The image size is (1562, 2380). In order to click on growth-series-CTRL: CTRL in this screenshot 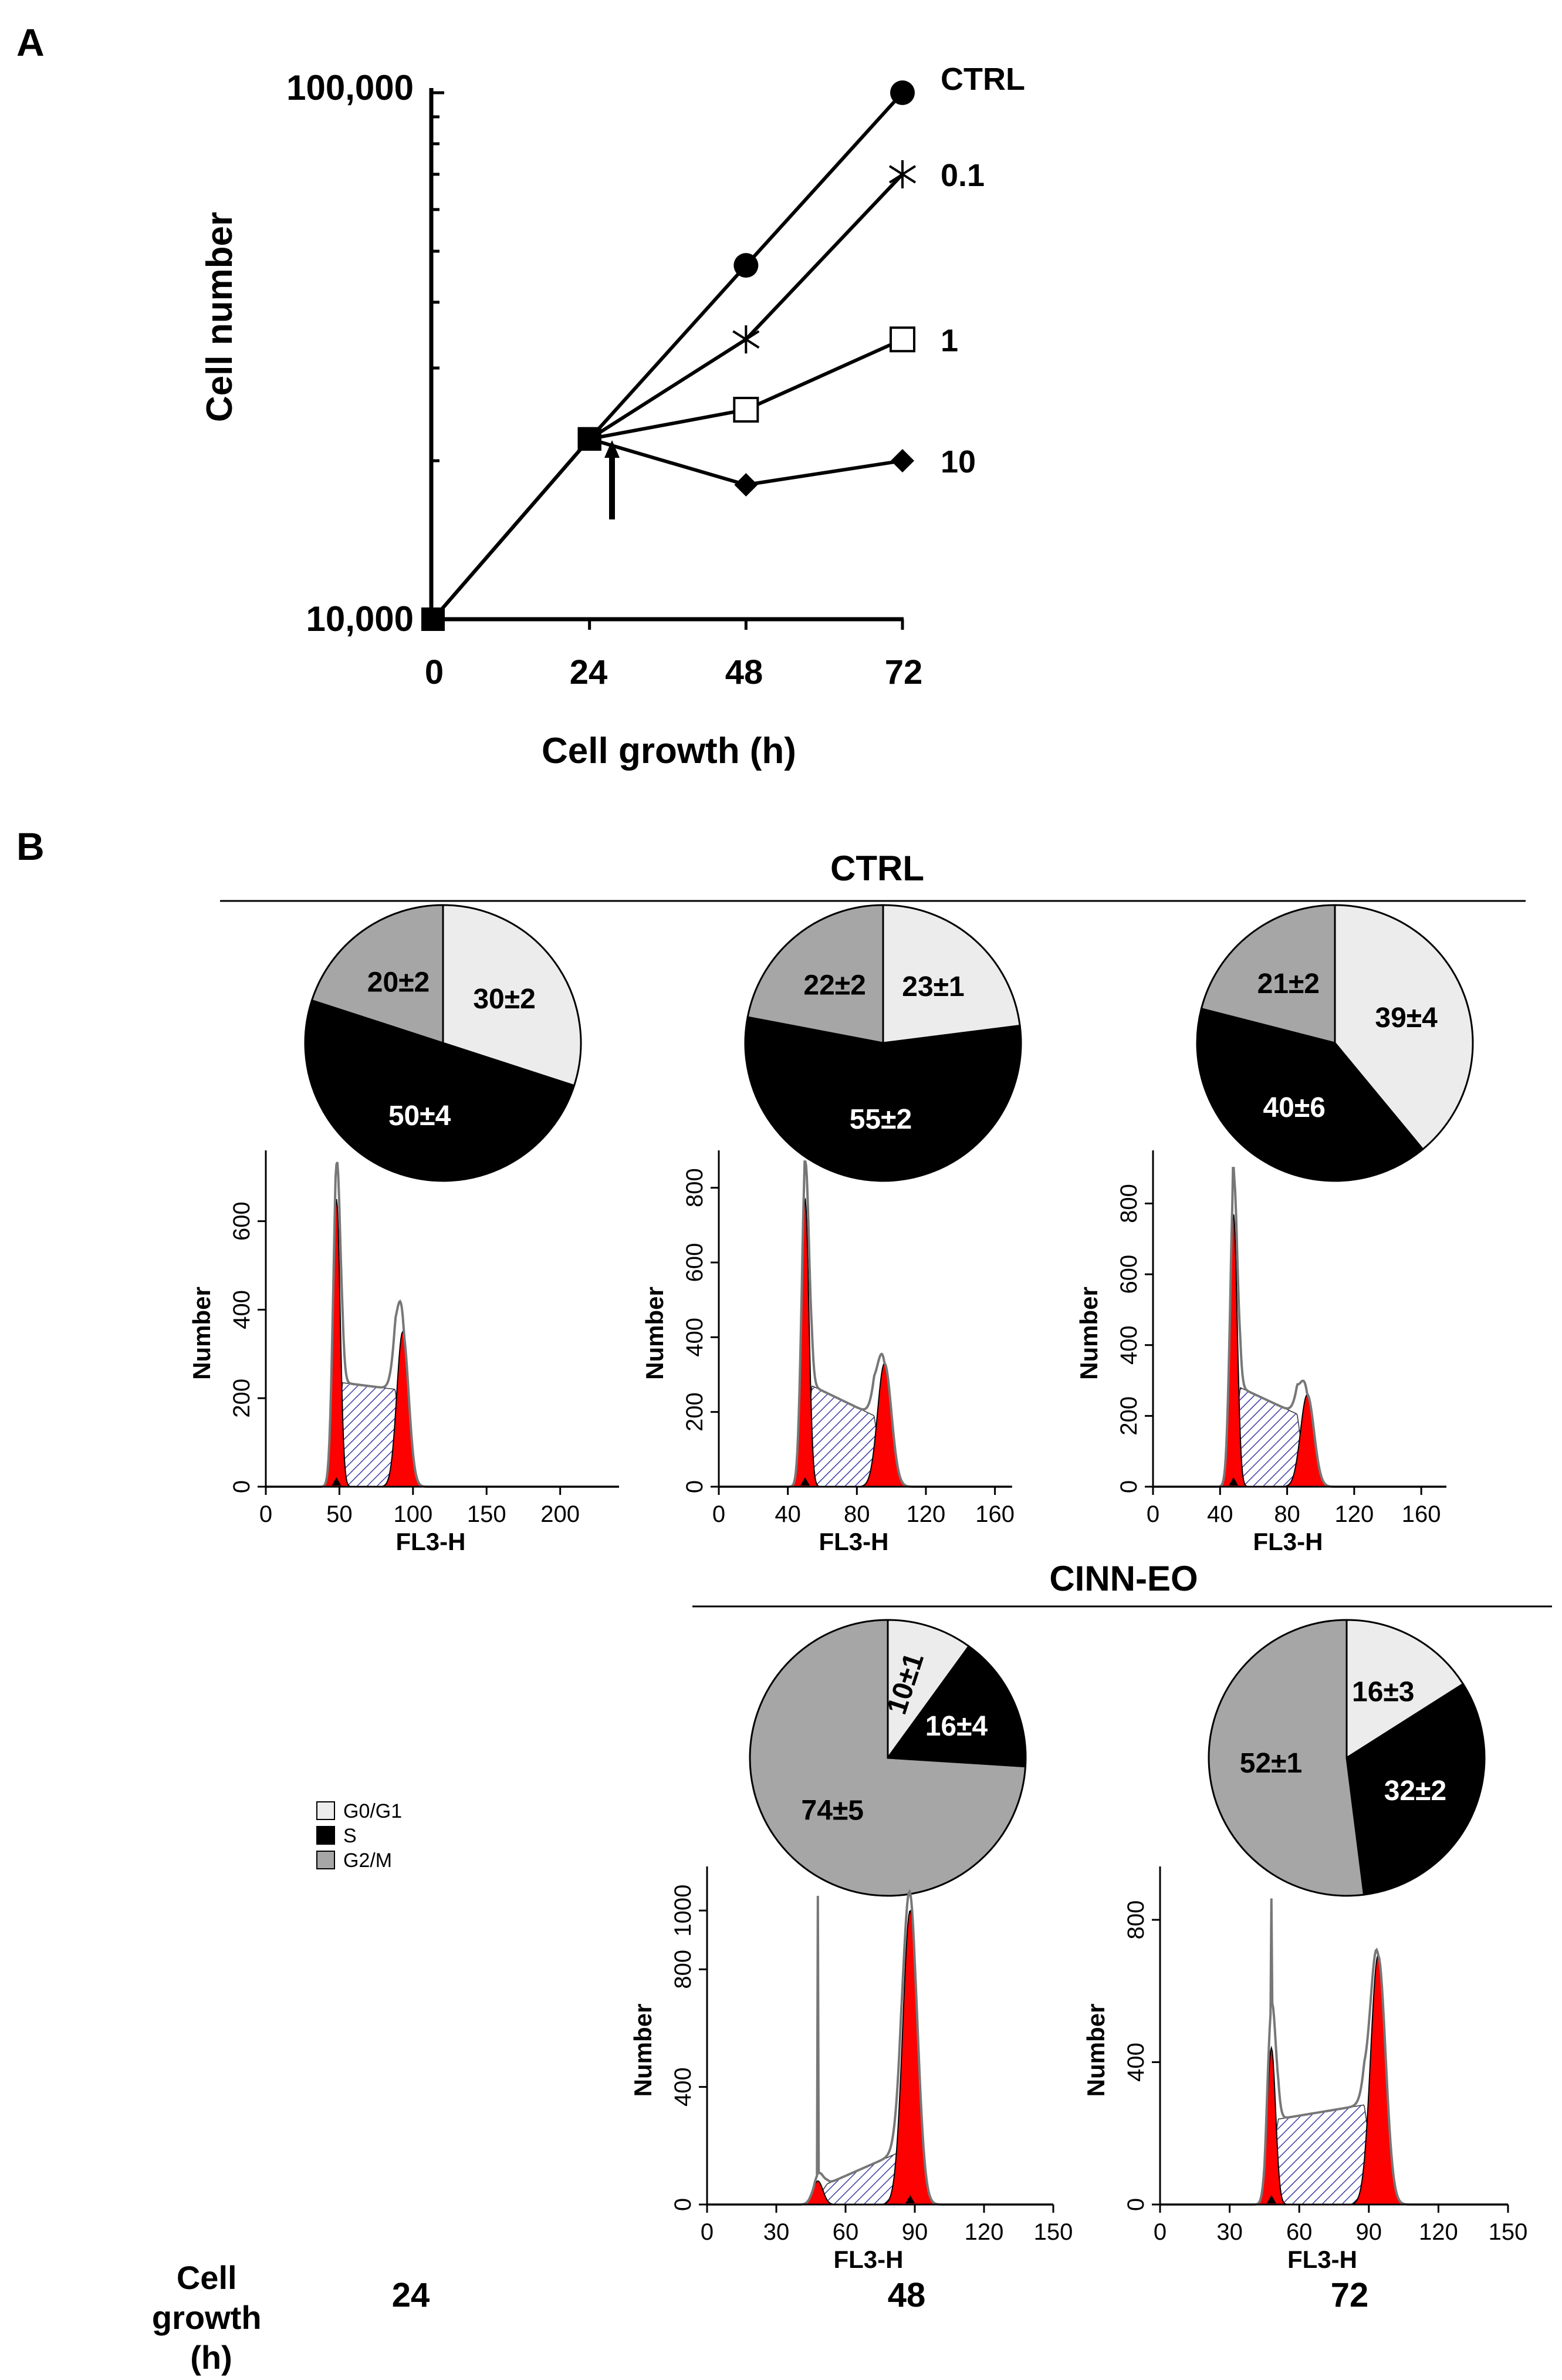, I will do `click(723, 346)`.